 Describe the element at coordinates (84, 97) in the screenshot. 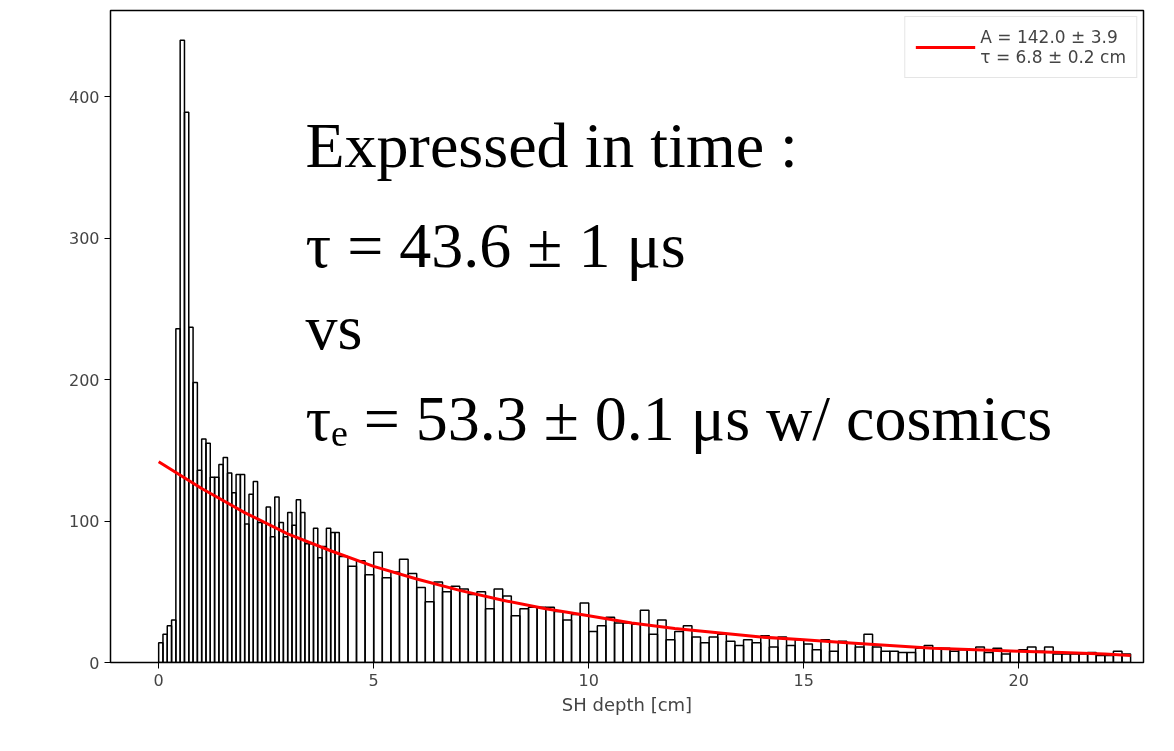

I see `y-tick-label: 400` at that location.